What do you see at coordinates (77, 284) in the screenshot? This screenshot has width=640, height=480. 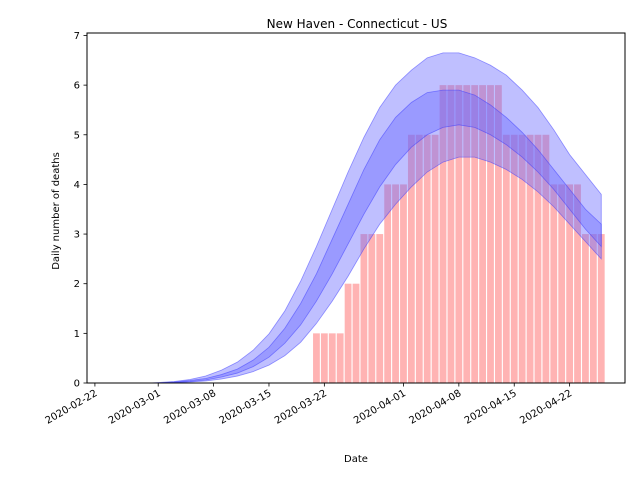 I see `y-tick-label-2: 2` at bounding box center [77, 284].